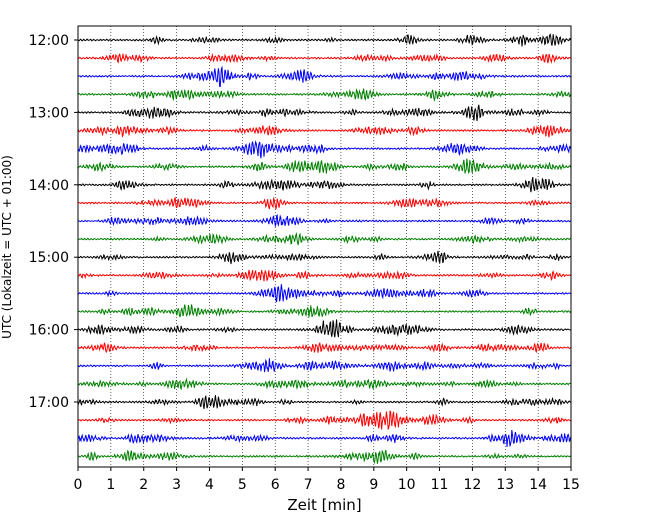 This screenshot has height=520, width=650. Describe the element at coordinates (209, 485) in the screenshot. I see `x-tick-label: 4` at that location.